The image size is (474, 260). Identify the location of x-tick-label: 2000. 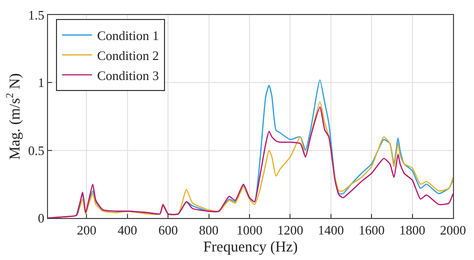
(453, 230).